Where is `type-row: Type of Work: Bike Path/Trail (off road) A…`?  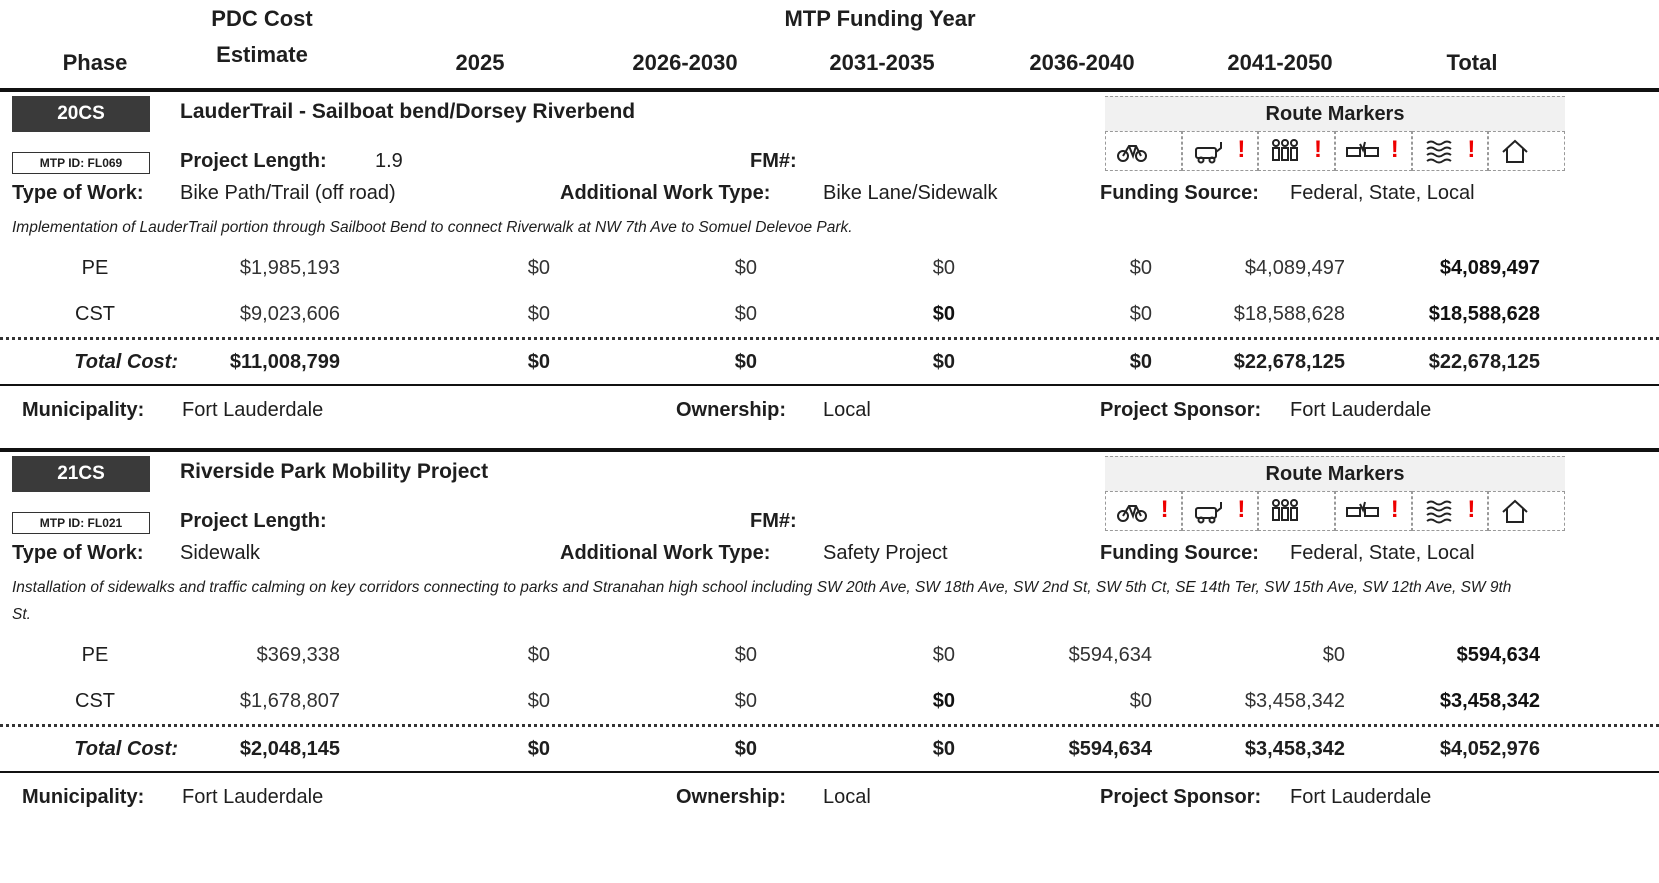
type-row: Type of Work: Bike Path/Trail (off road) A… is located at coordinates (829, 195).